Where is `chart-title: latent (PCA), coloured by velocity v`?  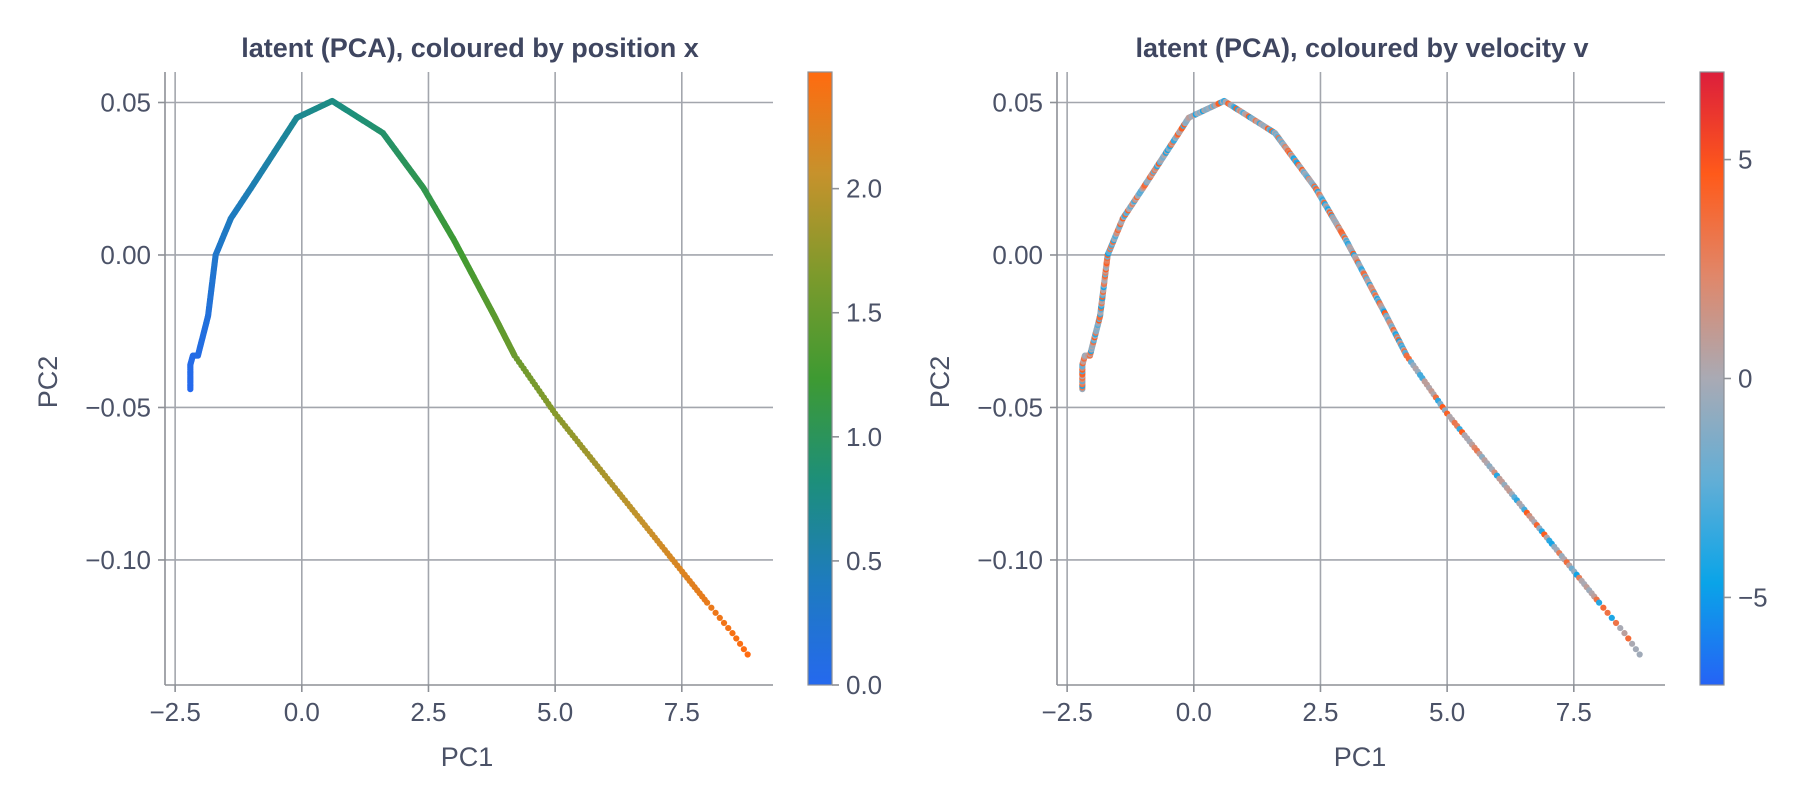 chart-title: latent (PCA), coloured by velocity v is located at coordinates (1361, 48).